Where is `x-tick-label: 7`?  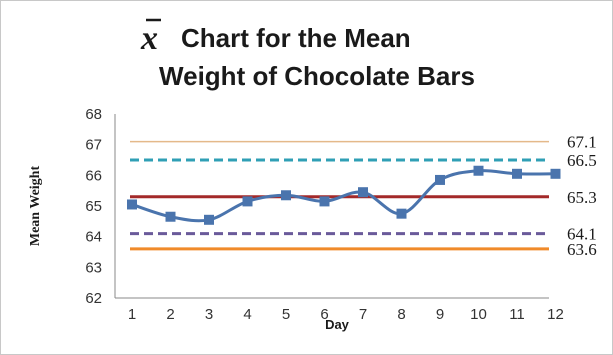
x-tick-label: 7 is located at coordinates (363, 314).